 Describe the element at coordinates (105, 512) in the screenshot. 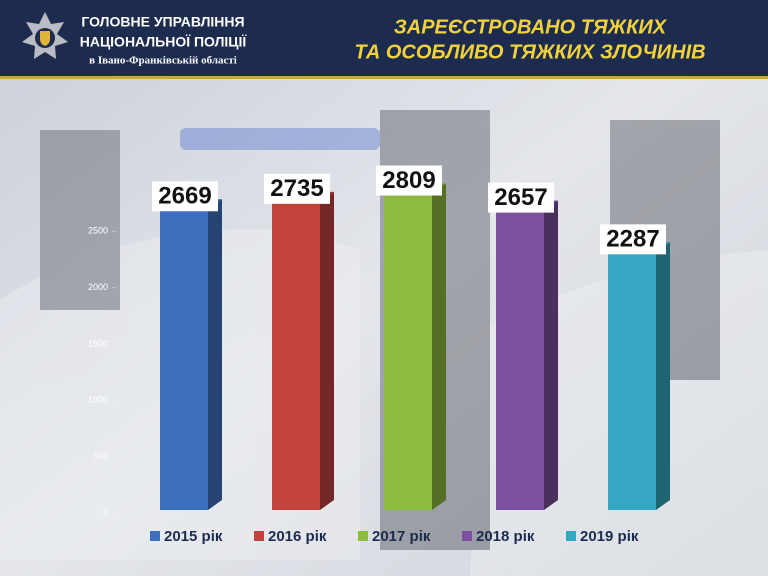

I see `y-tick-label: 0` at that location.